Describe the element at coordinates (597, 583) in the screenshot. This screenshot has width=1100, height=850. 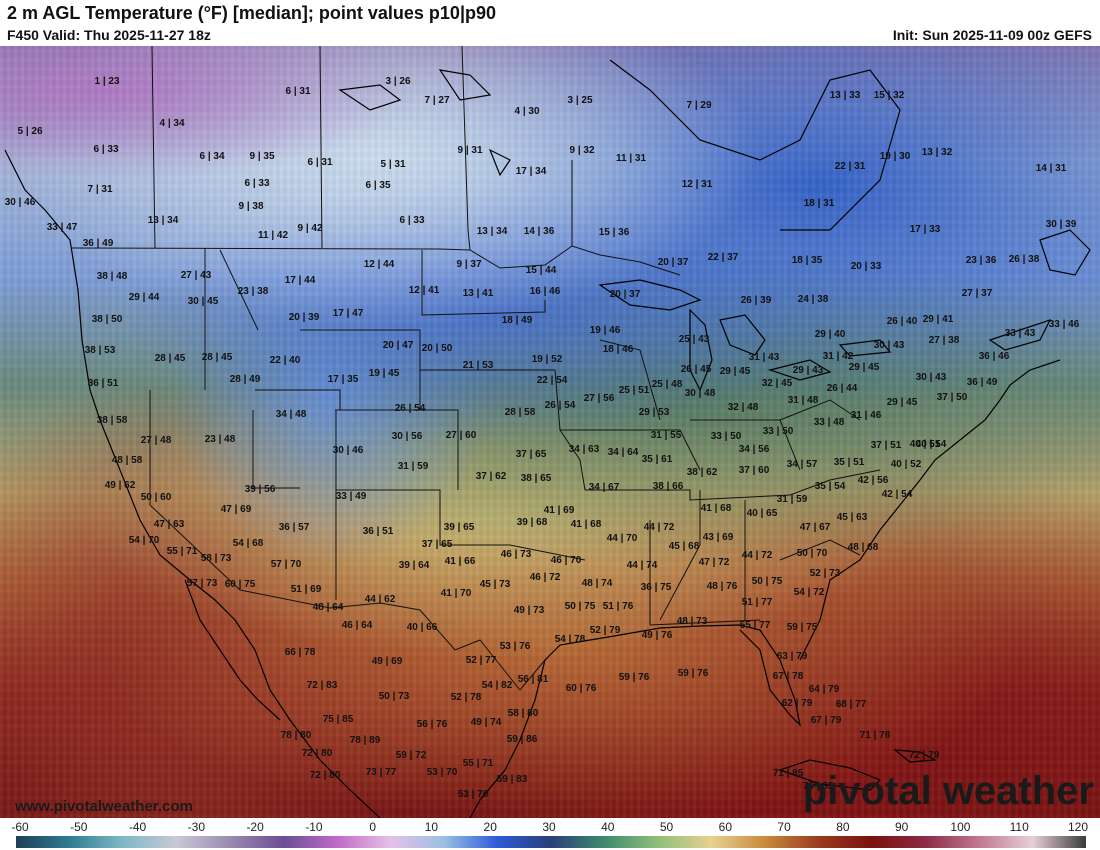
I see `point-value: 48 | 74` at that location.